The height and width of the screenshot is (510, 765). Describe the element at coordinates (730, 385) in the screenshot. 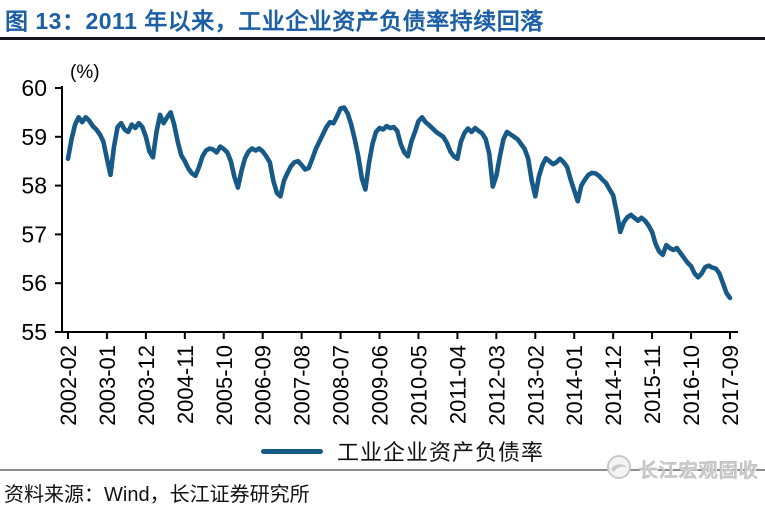

I see `x-tick-label: 2017-09` at that location.